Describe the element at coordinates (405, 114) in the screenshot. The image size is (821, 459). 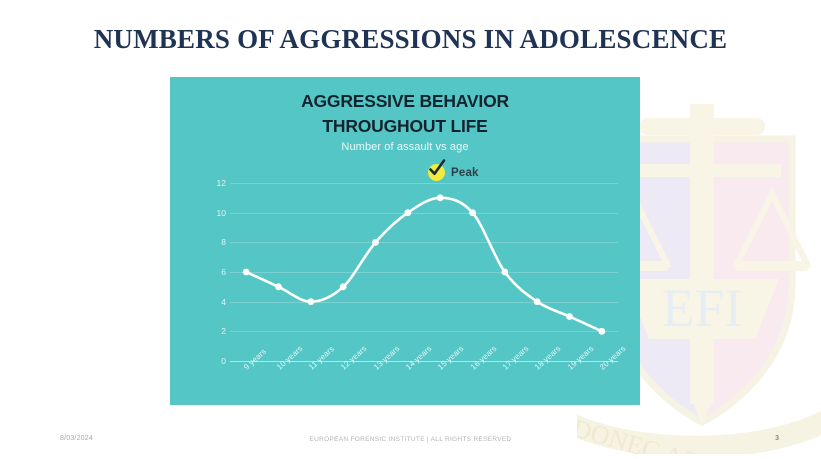
I see `chart-title: AGGRESSIVE BEHAVIOR THROUGHOUT LIFE` at that location.